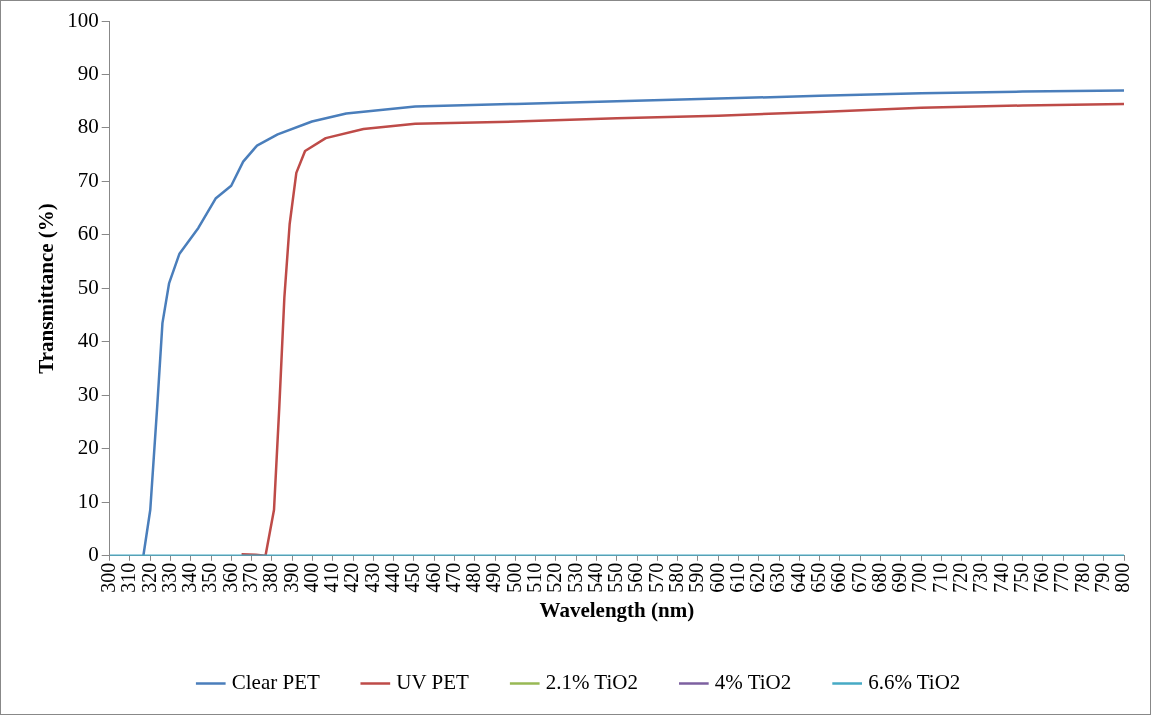 This screenshot has height=715, width=1151. Describe the element at coordinates (88, 500) in the screenshot. I see `y-tick-label: 10` at that location.